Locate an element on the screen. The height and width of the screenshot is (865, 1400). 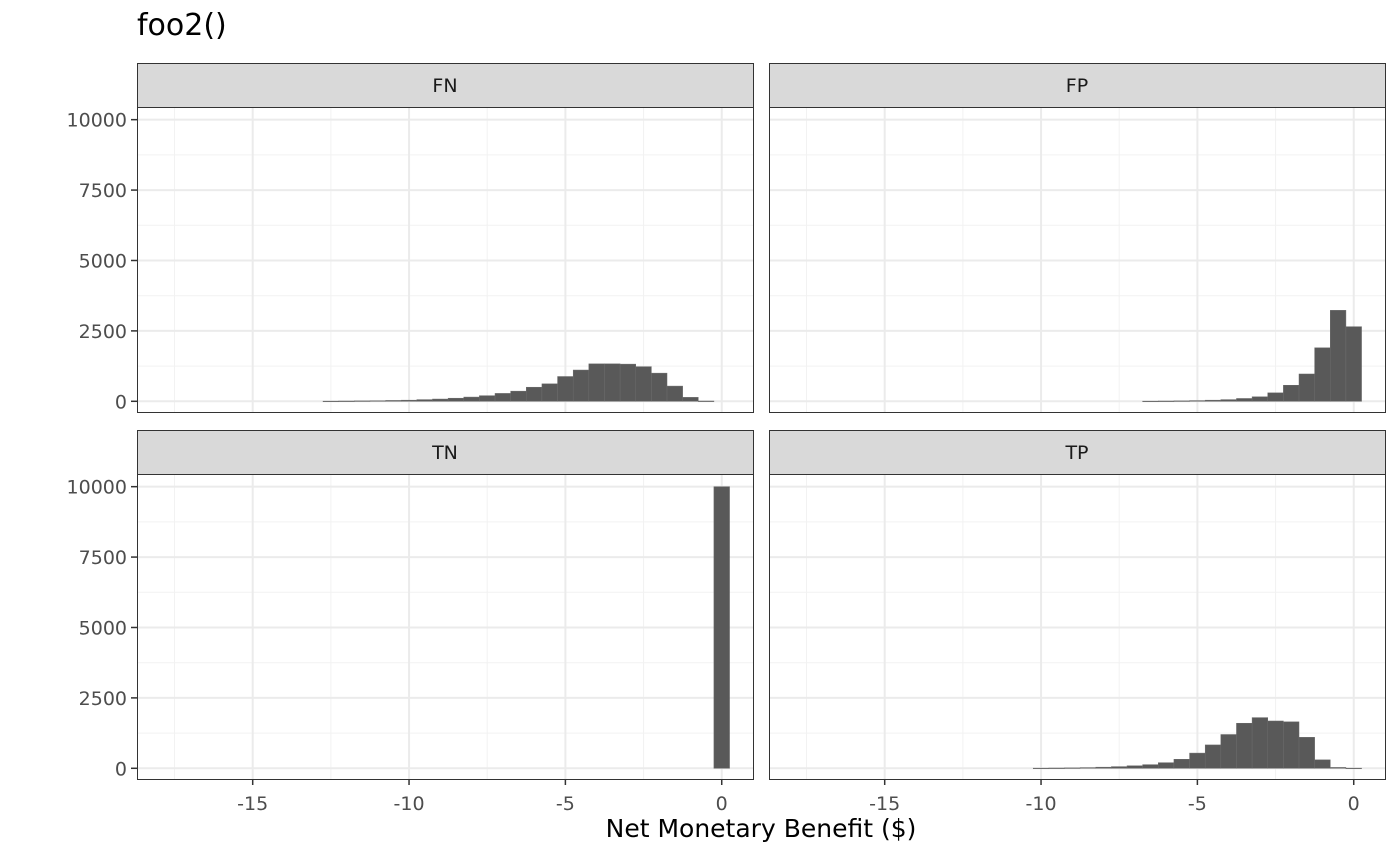
x-axis-label: Net Monetary Benefit ($) is located at coordinates (761, 828).